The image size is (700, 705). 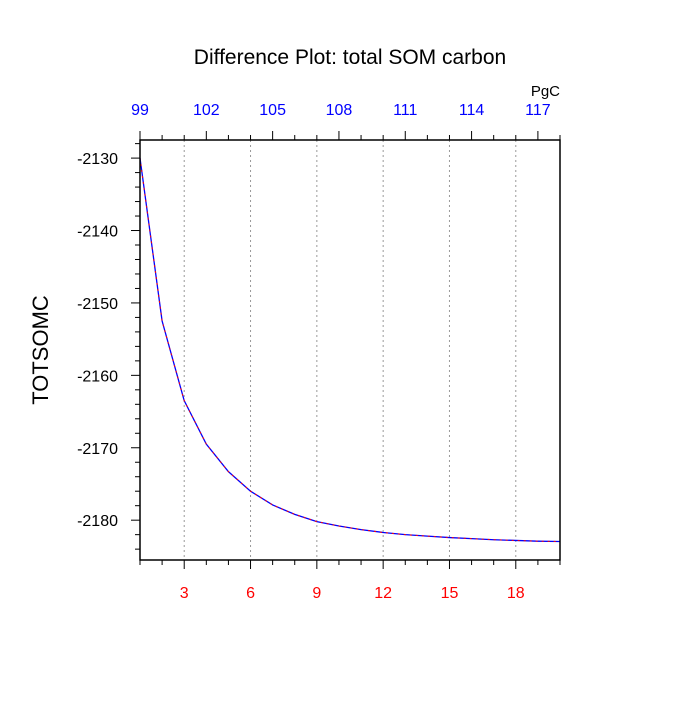 What do you see at coordinates (97, 232) in the screenshot?
I see `left-axis-tick-label: -2140` at bounding box center [97, 232].